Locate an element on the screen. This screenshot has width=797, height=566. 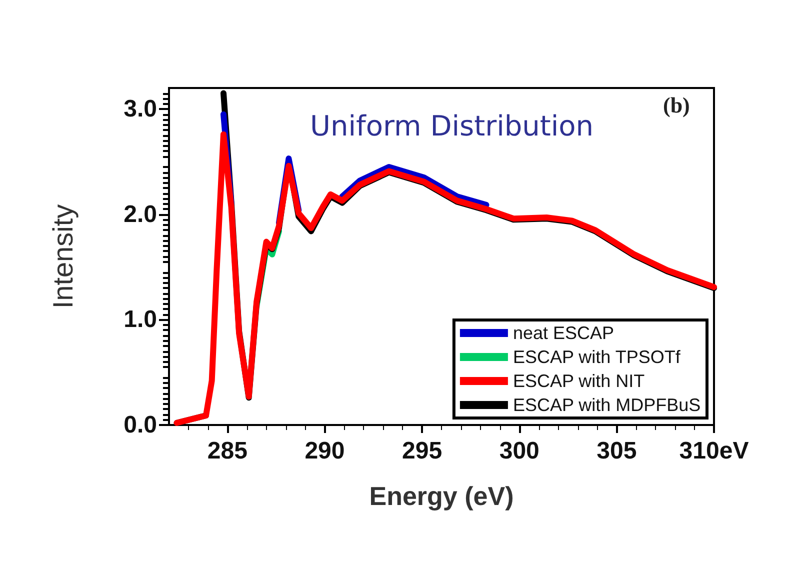
x-tick-label: 285 is located at coordinates (227, 451).